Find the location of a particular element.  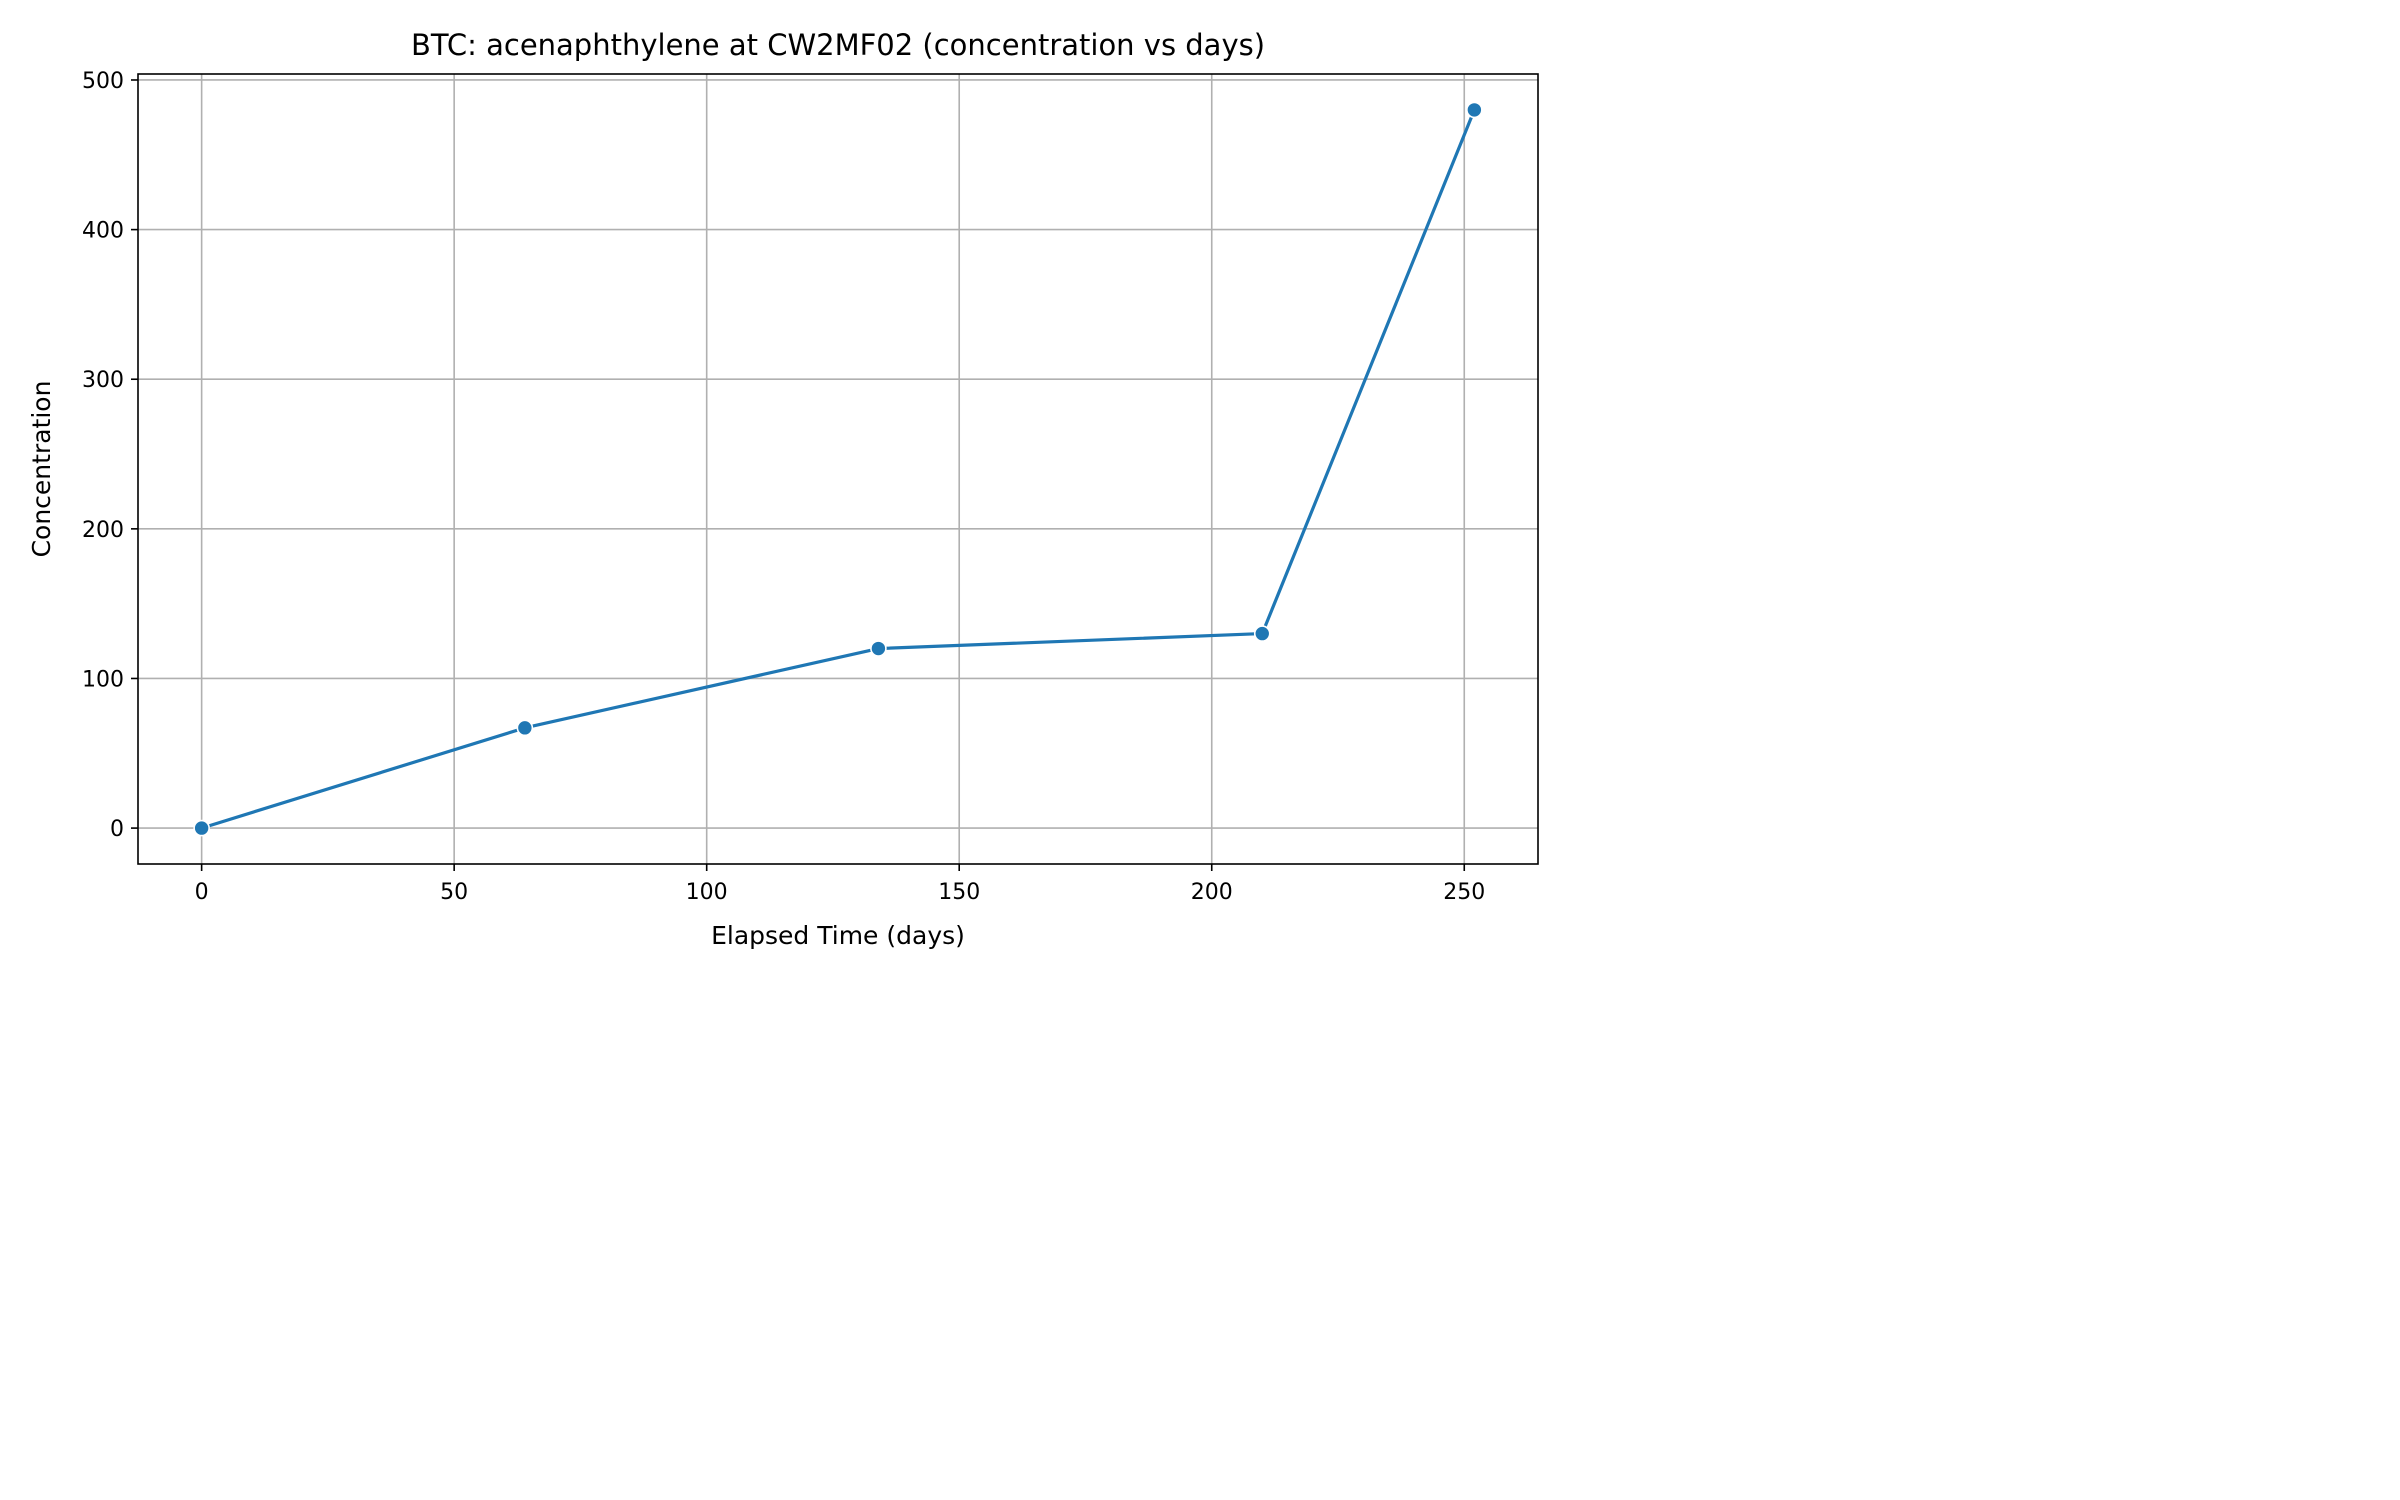

x-tick-label: 150 is located at coordinates (959, 892).